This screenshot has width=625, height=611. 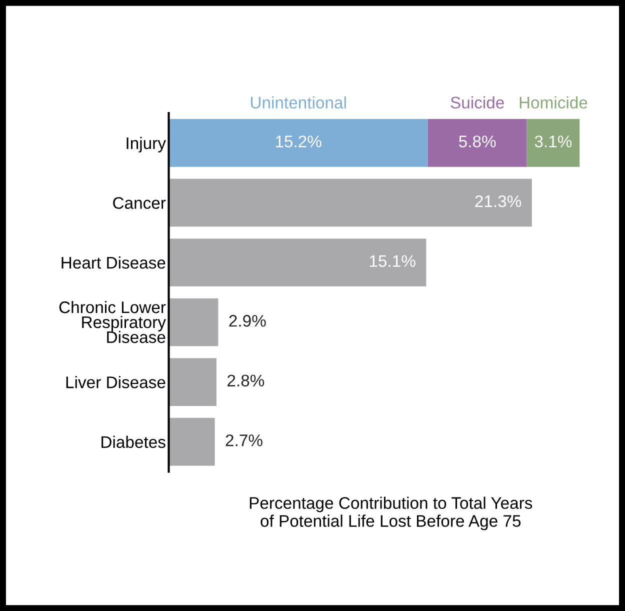 What do you see at coordinates (244, 440) in the screenshot?
I see `data-label: 2.7%` at bounding box center [244, 440].